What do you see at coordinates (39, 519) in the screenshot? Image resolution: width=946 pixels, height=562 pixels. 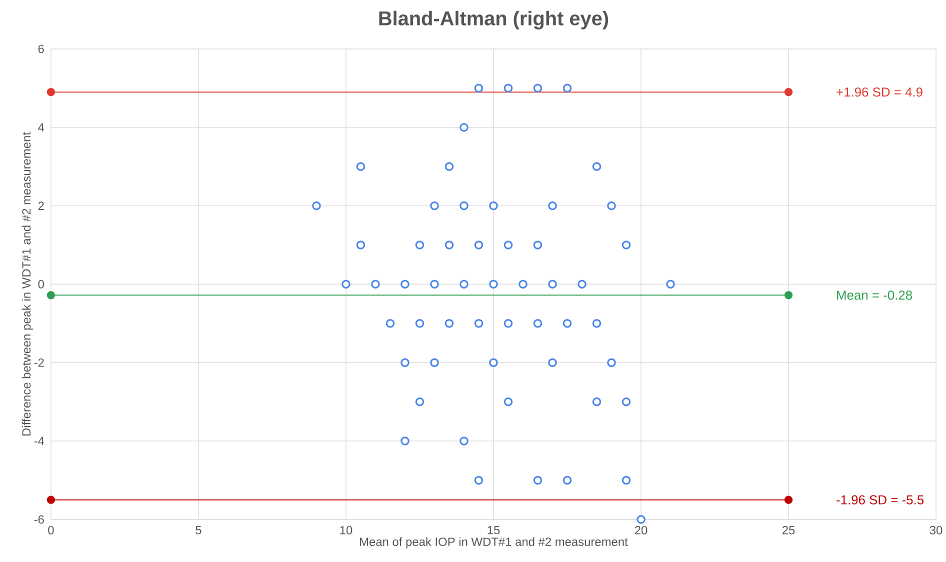 I see `y-tick-label: -6` at bounding box center [39, 519].